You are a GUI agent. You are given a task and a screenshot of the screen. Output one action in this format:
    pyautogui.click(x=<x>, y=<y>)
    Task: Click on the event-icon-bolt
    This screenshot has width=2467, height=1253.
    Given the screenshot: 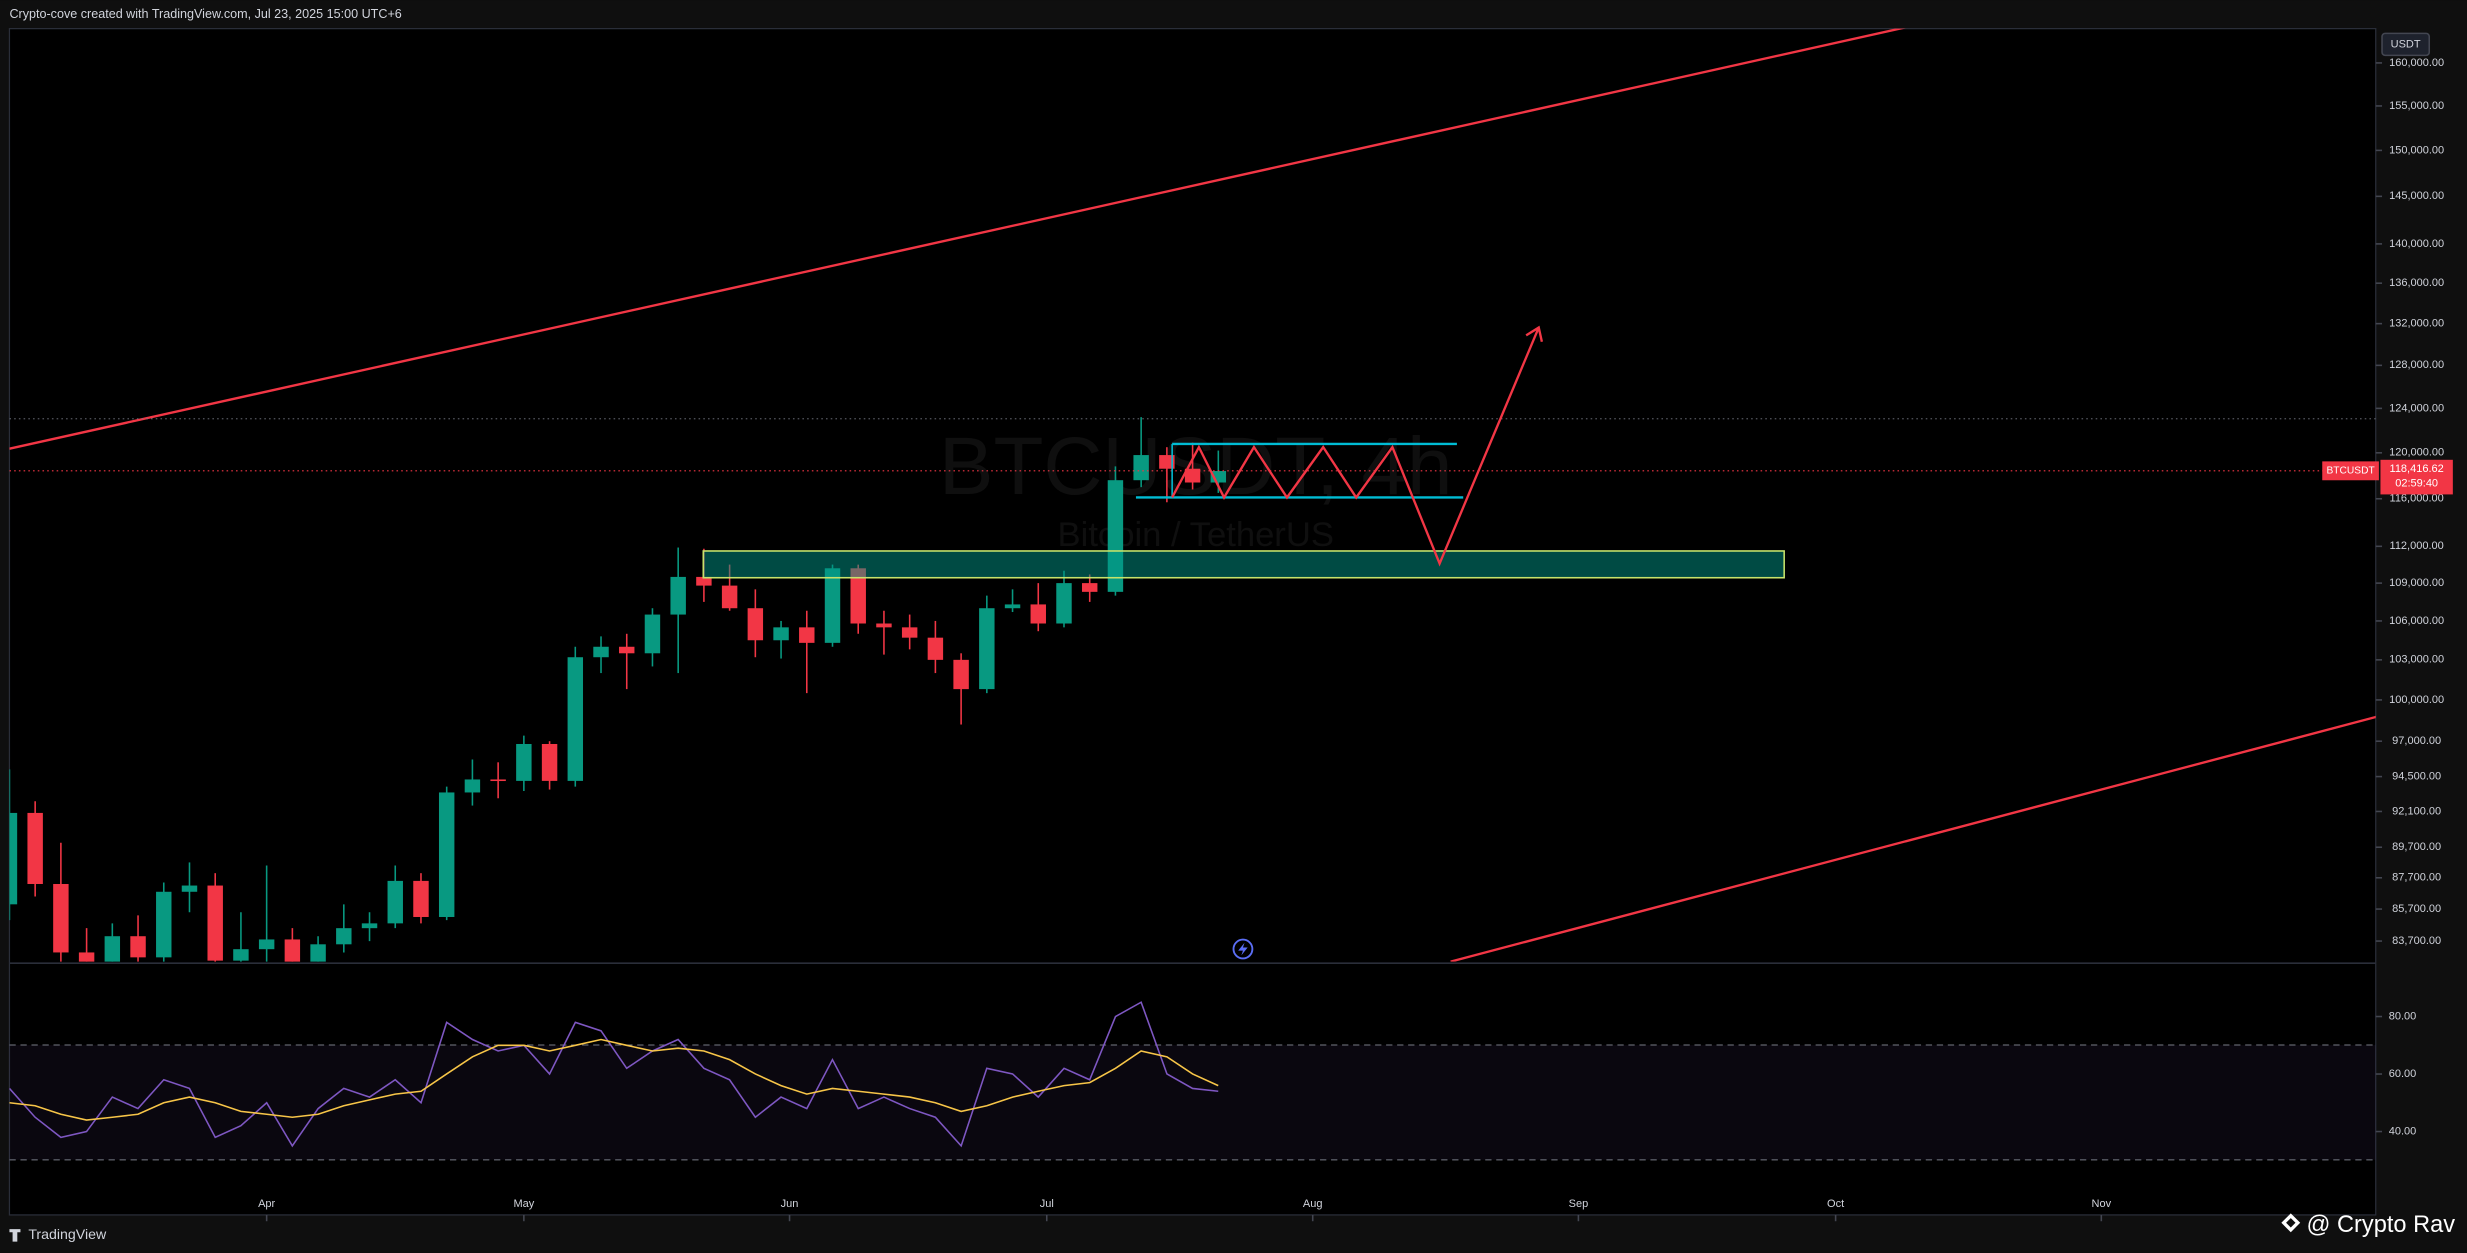 What is the action you would take?
    pyautogui.click(x=1243, y=949)
    